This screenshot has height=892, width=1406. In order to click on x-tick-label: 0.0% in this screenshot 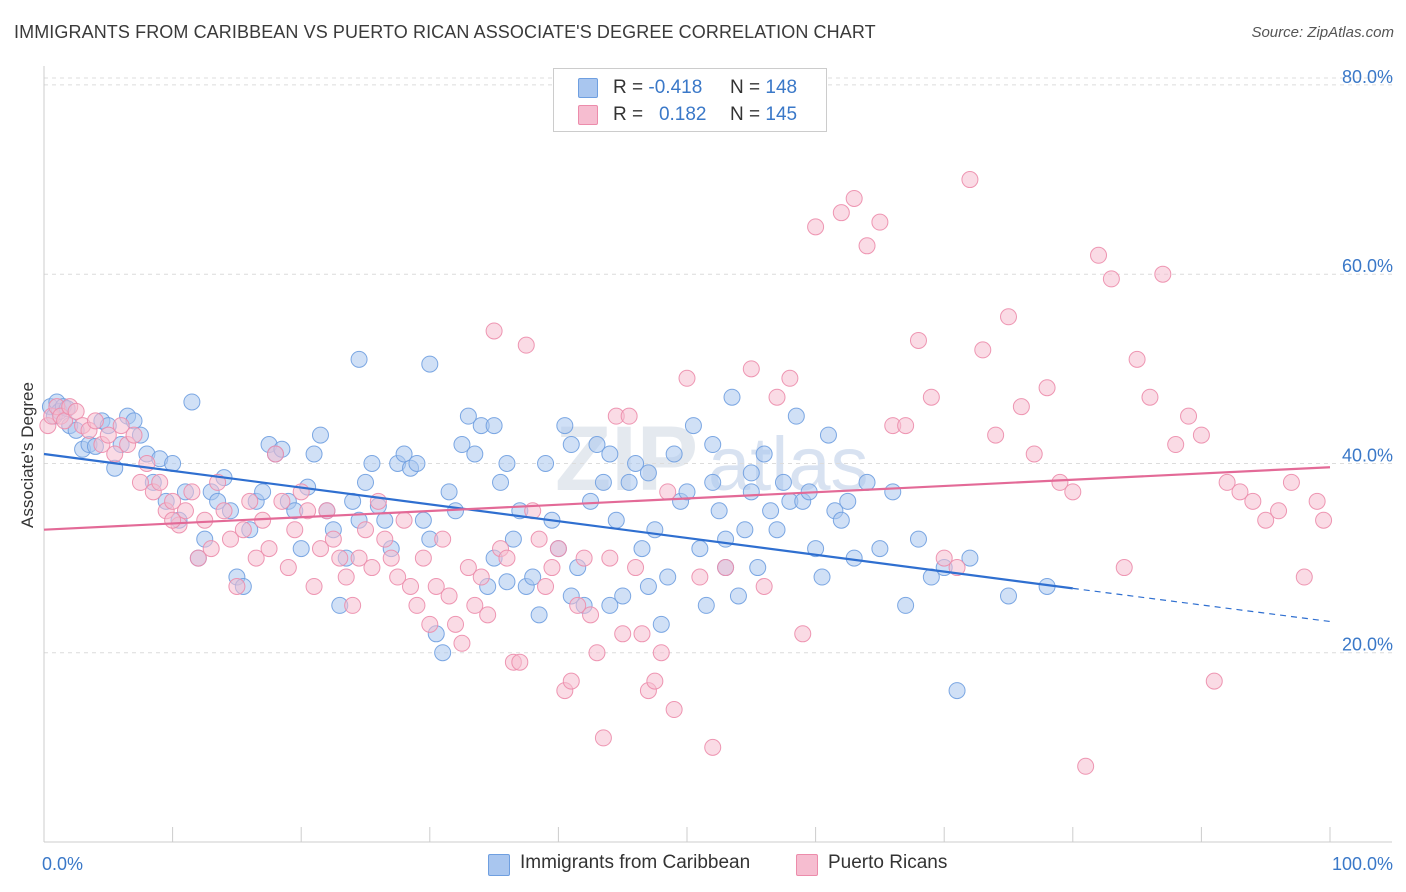, I will do `click(62, 864)`.